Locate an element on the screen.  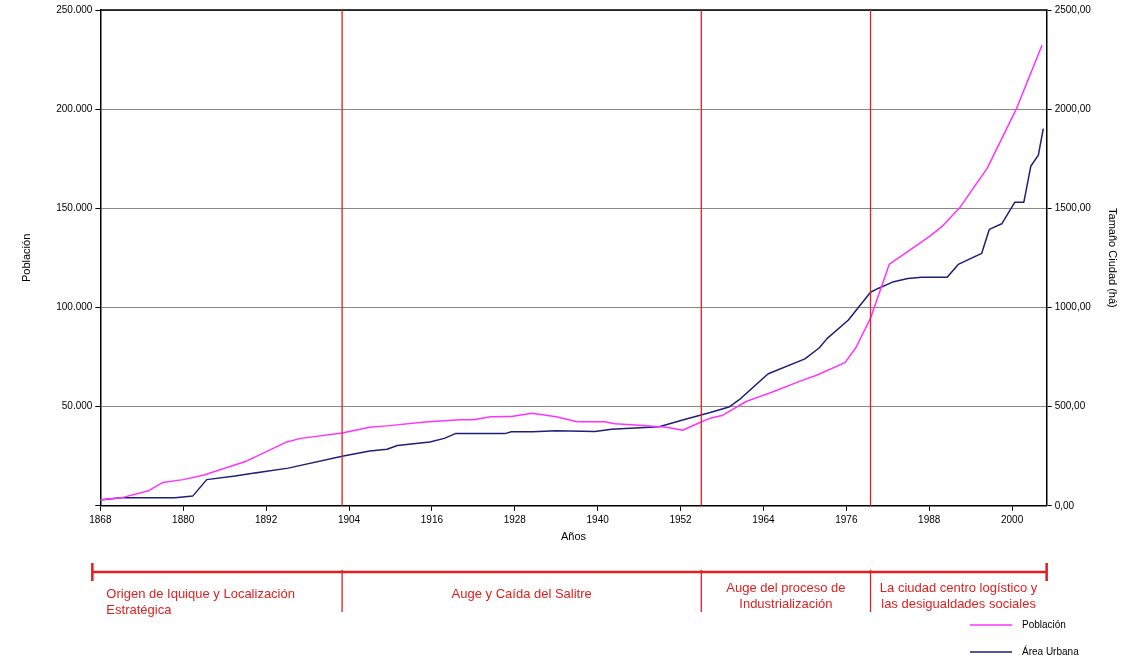
x-tick-label: 1940 is located at coordinates (598, 519).